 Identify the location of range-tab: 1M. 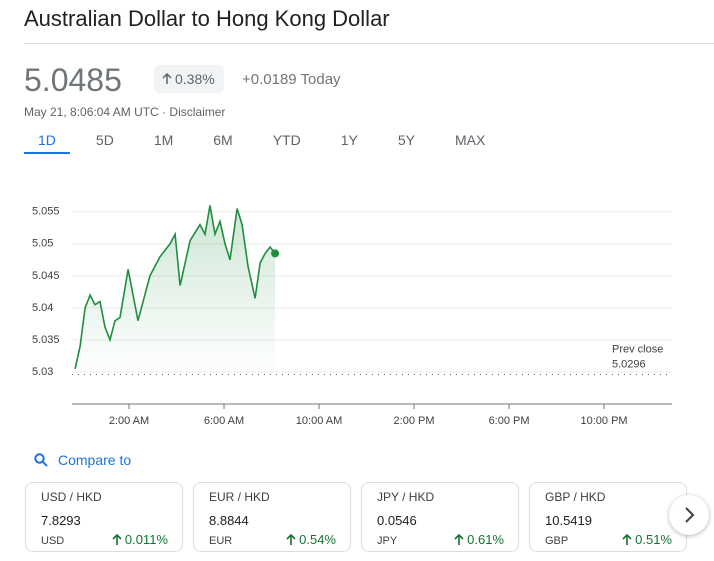
(163, 140).